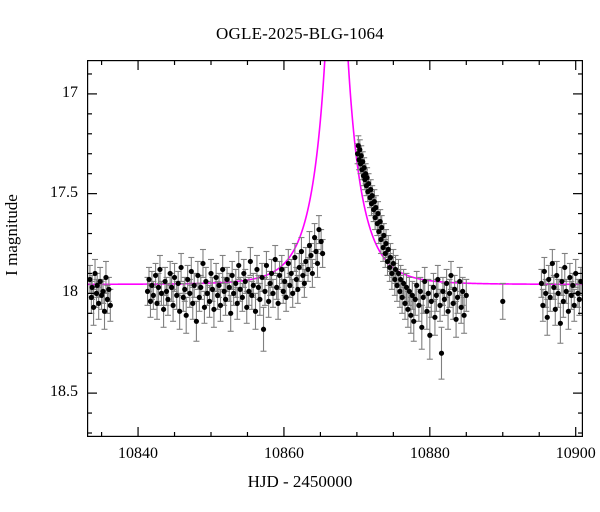  What do you see at coordinates (70, 292) in the screenshot?
I see `y-tick-label: 18` at bounding box center [70, 292].